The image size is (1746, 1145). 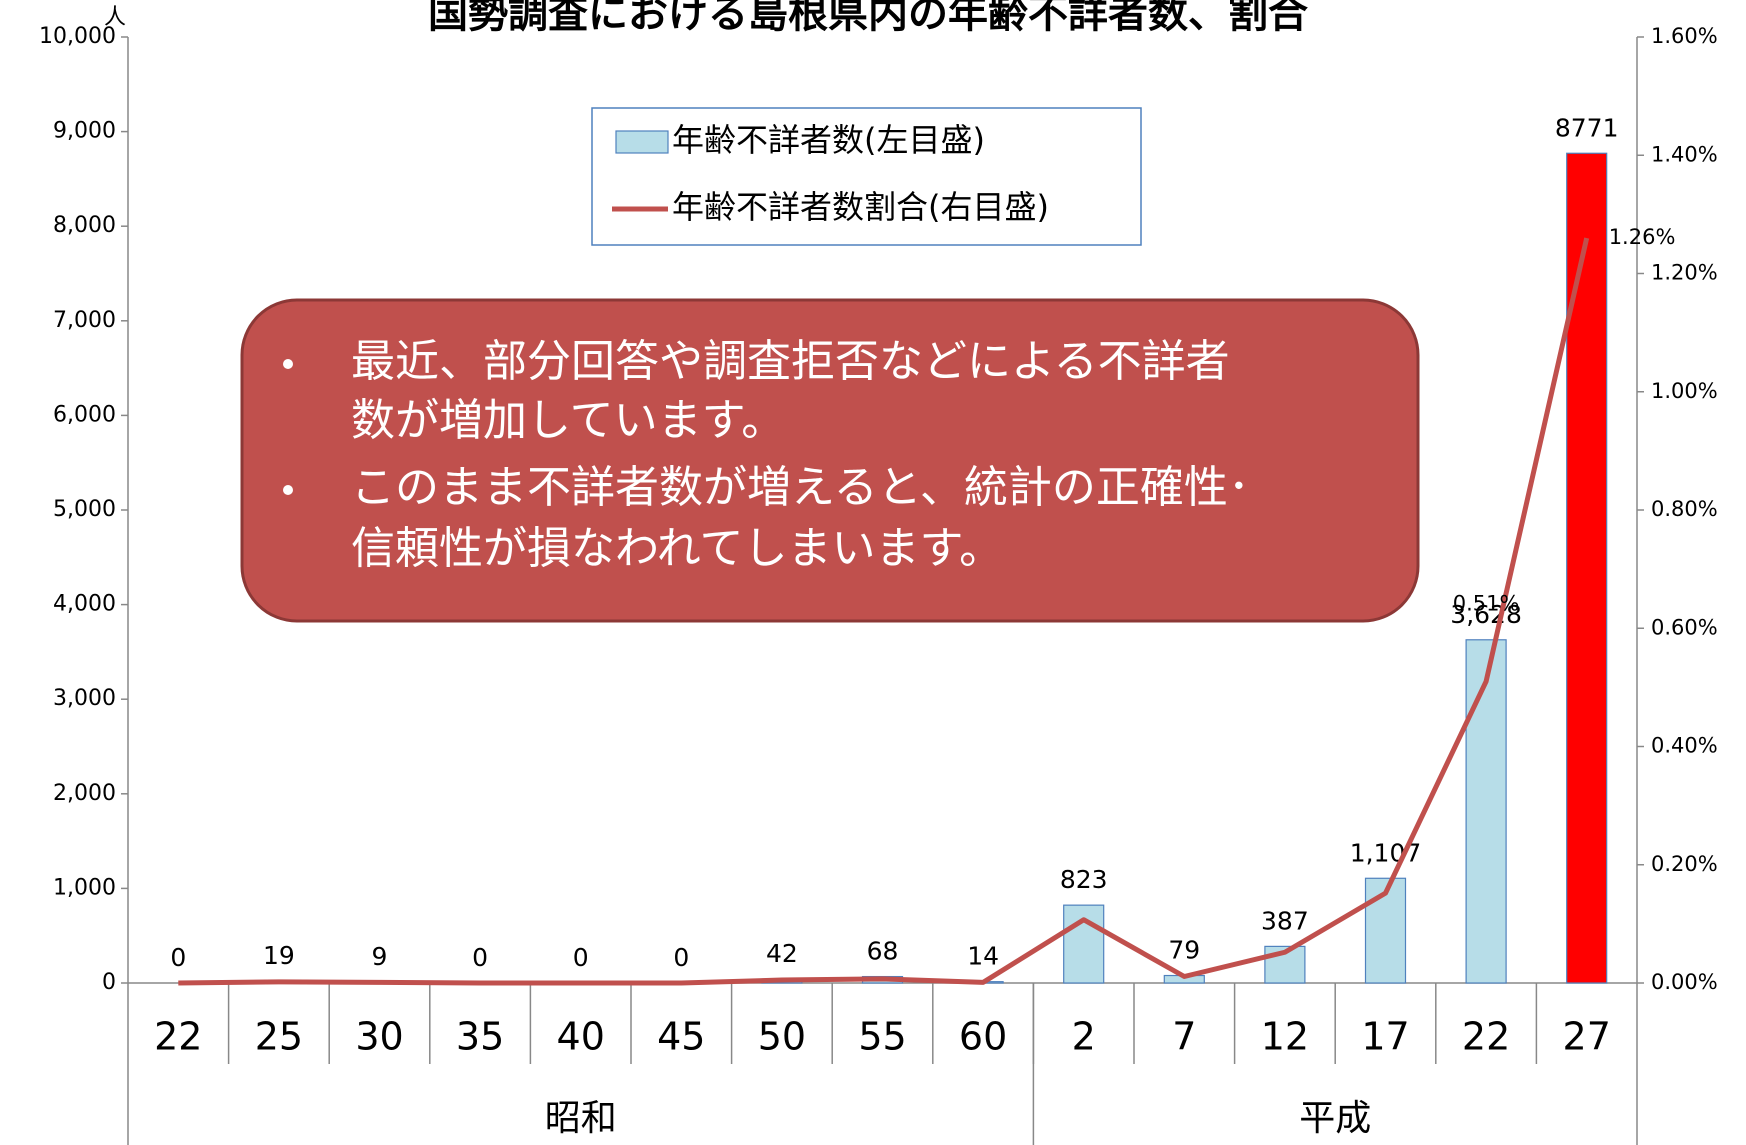 What do you see at coordinates (568, 420) in the screenshot?
I see `callout-text: 数が増加しています。` at bounding box center [568, 420].